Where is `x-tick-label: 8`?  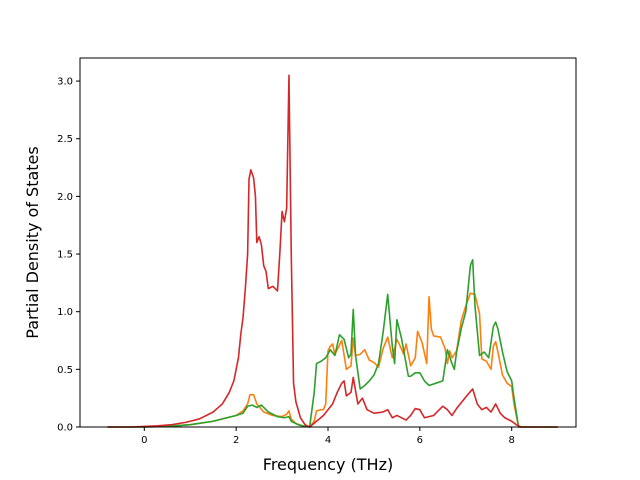
x-tick-label: 8 is located at coordinates (512, 440).